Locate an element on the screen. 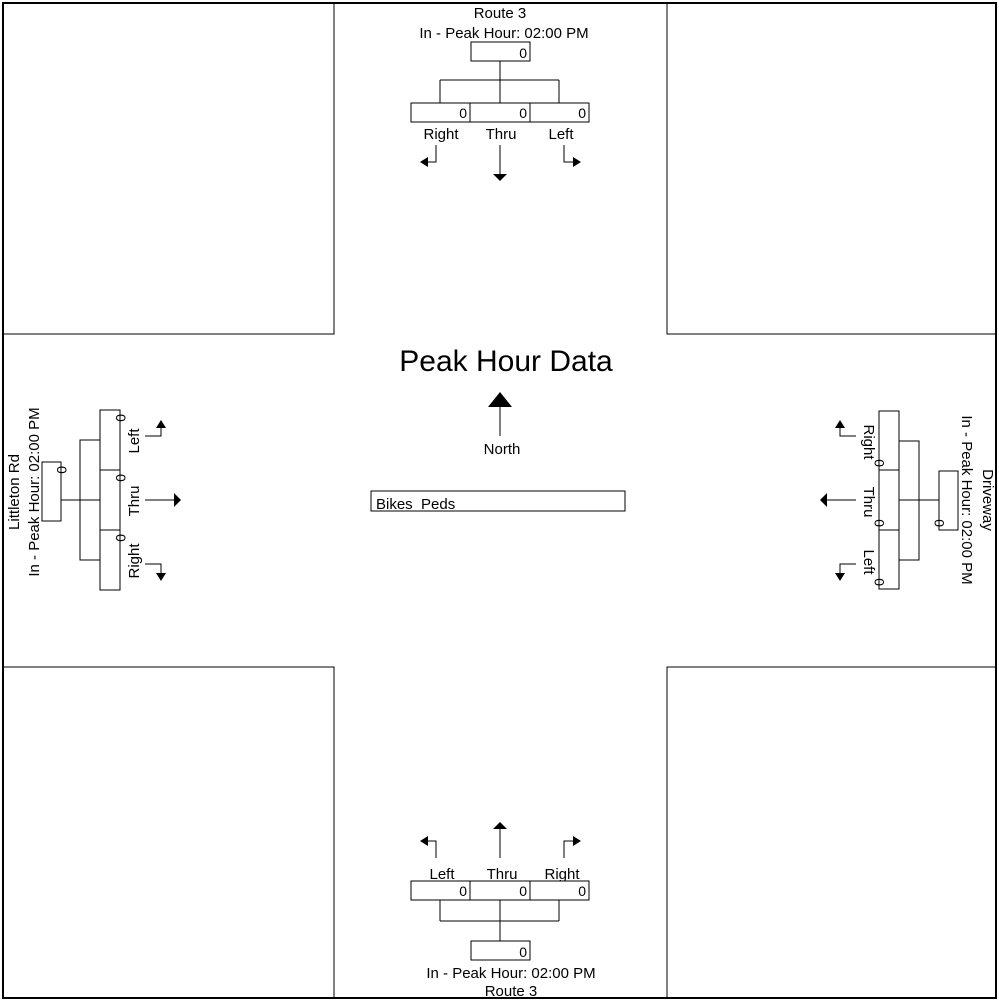 The image size is (999, 1001). north-left-label: Left is located at coordinates (561, 134).